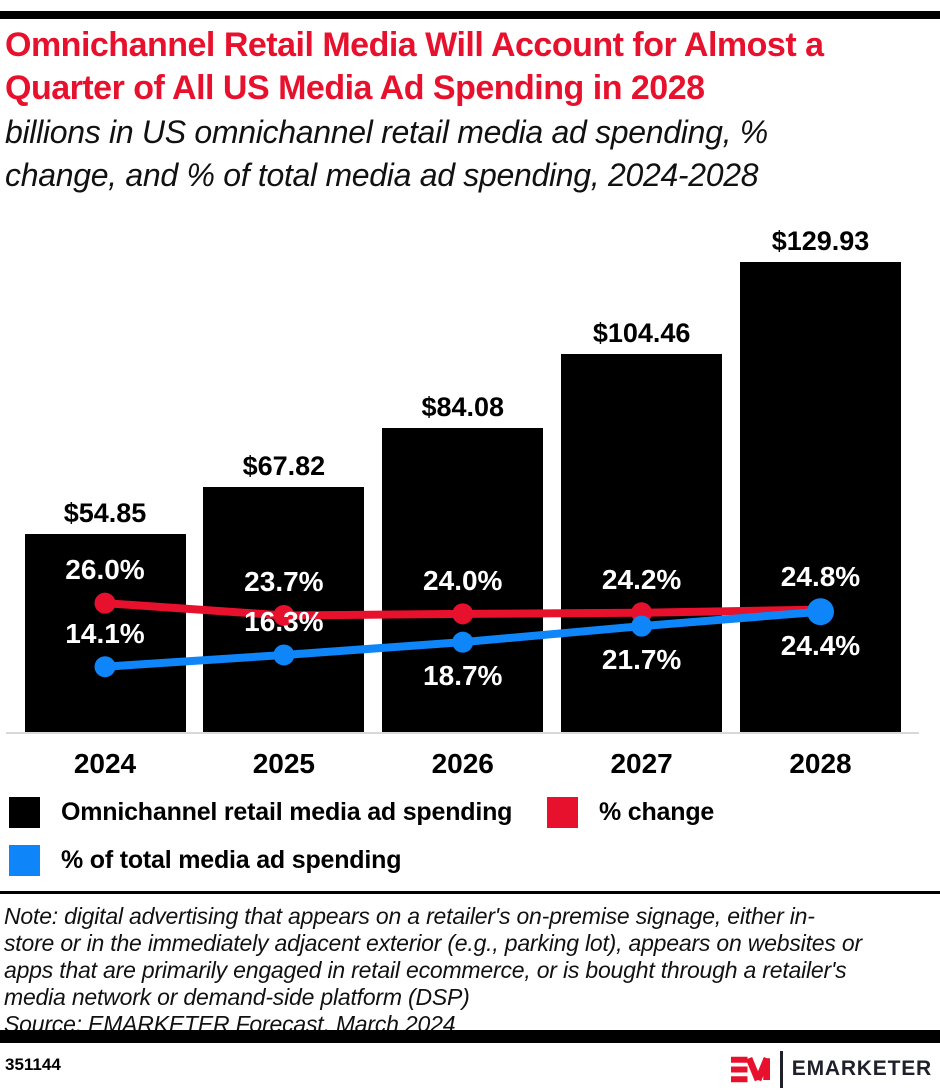 The image size is (940, 1092). What do you see at coordinates (462, 733) in the screenshot?
I see `x-axis-line` at bounding box center [462, 733].